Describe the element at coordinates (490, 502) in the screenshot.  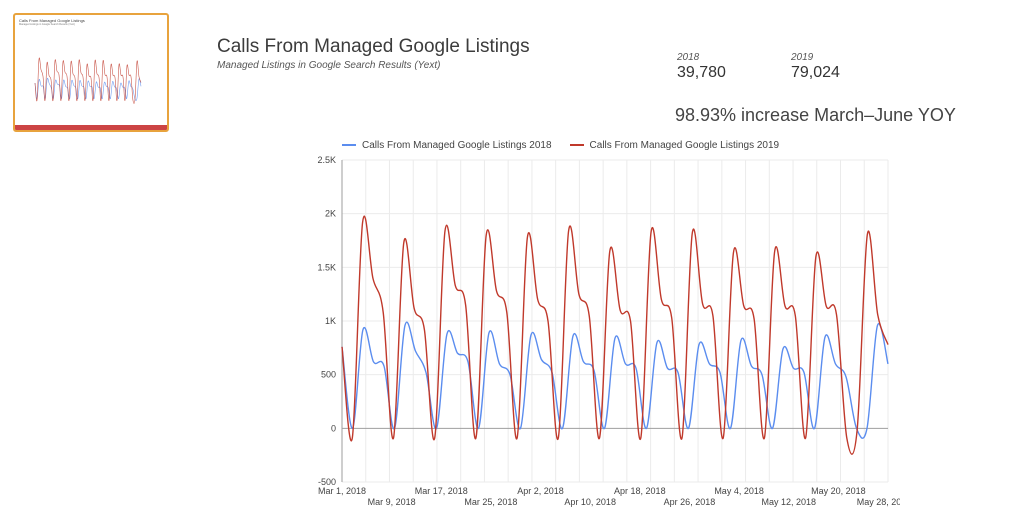
I see `x-tick-label: Mar 25, 2018` at that location.